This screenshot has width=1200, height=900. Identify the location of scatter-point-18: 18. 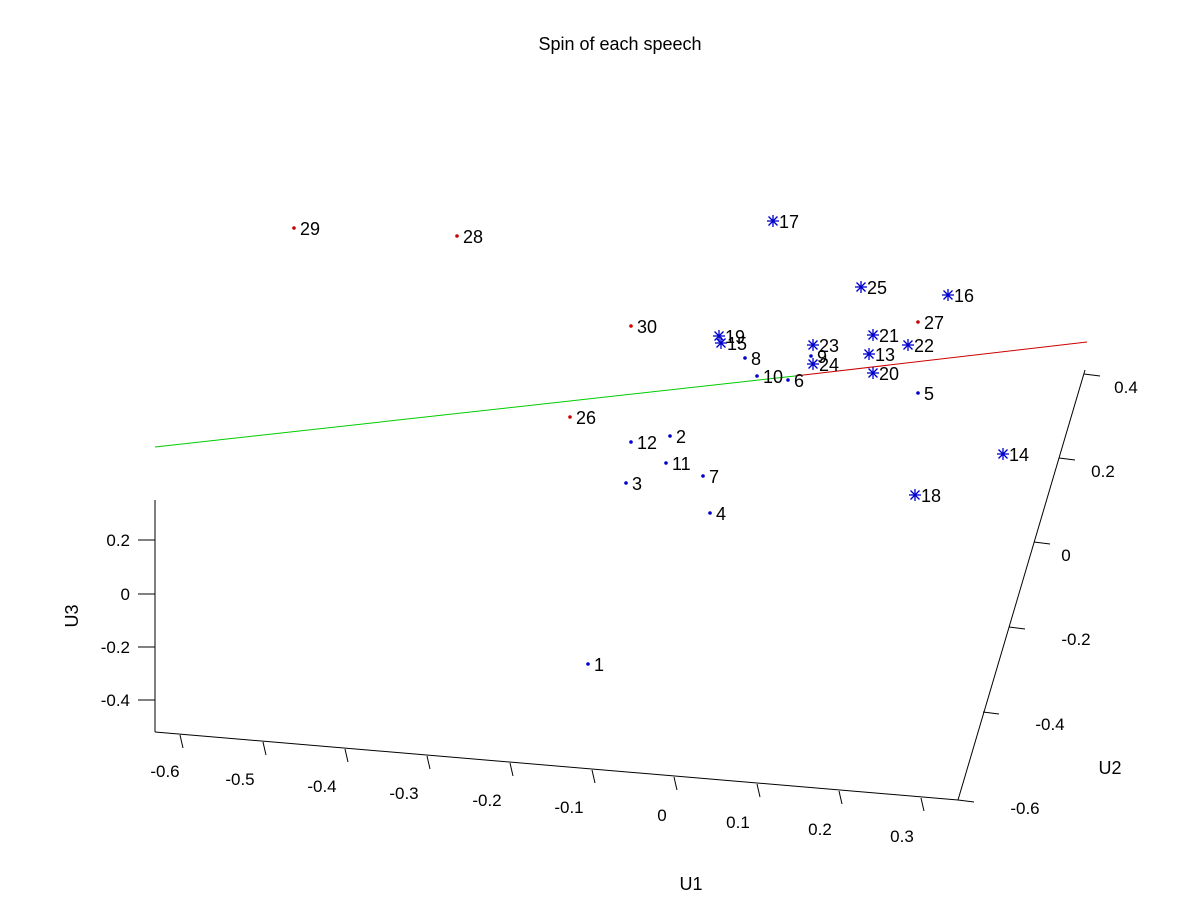
(925, 496).